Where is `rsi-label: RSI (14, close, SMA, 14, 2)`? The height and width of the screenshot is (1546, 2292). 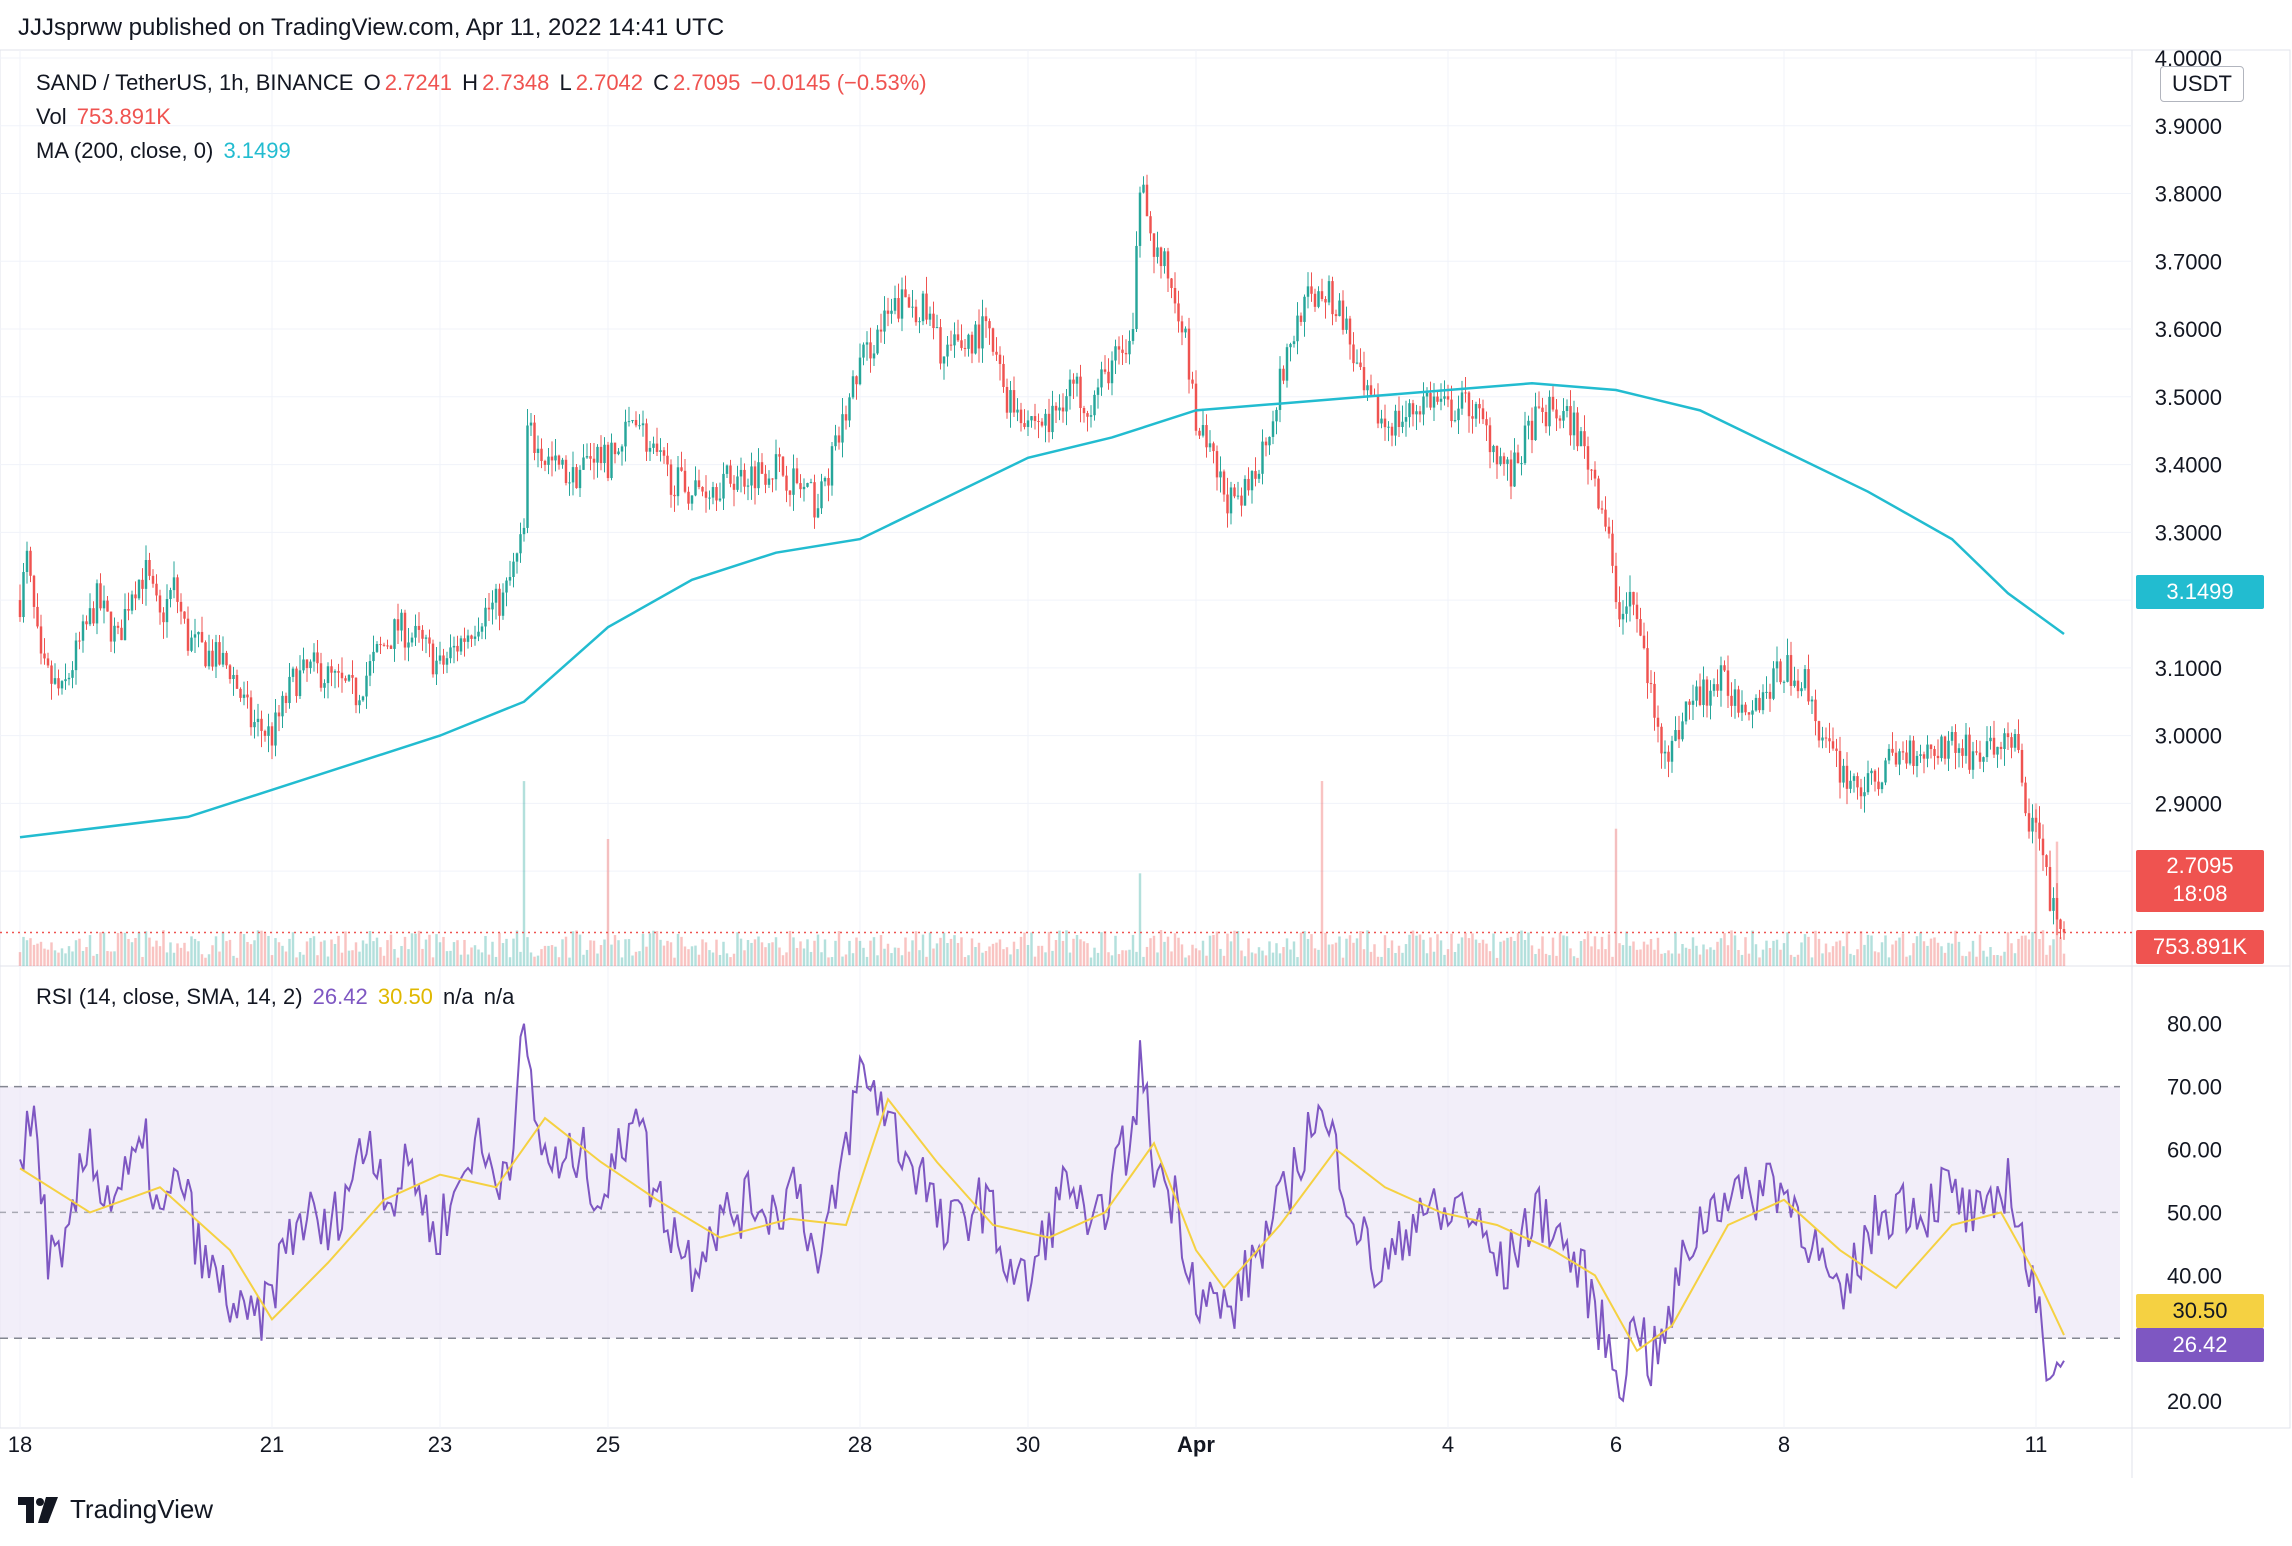 rsi-label: RSI (14, close, SMA, 14, 2) is located at coordinates (169, 996).